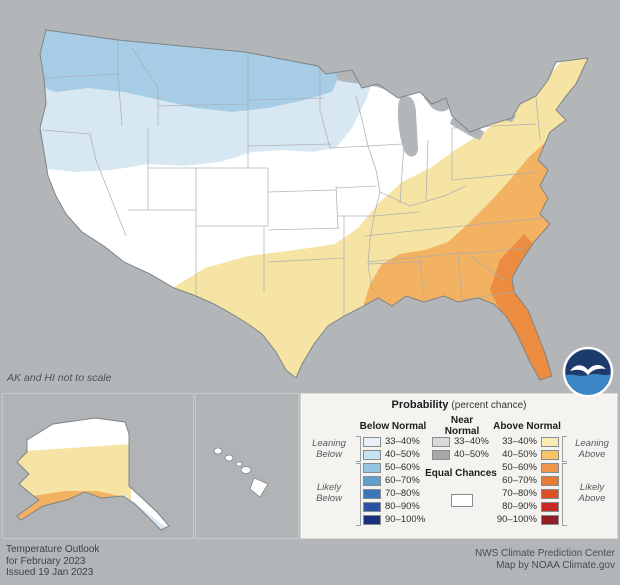 Image resolution: width=620 pixels, height=585 pixels. What do you see at coordinates (50, 572) in the screenshot?
I see `footer-issued-date: Issued 19 Jan 2023` at bounding box center [50, 572].